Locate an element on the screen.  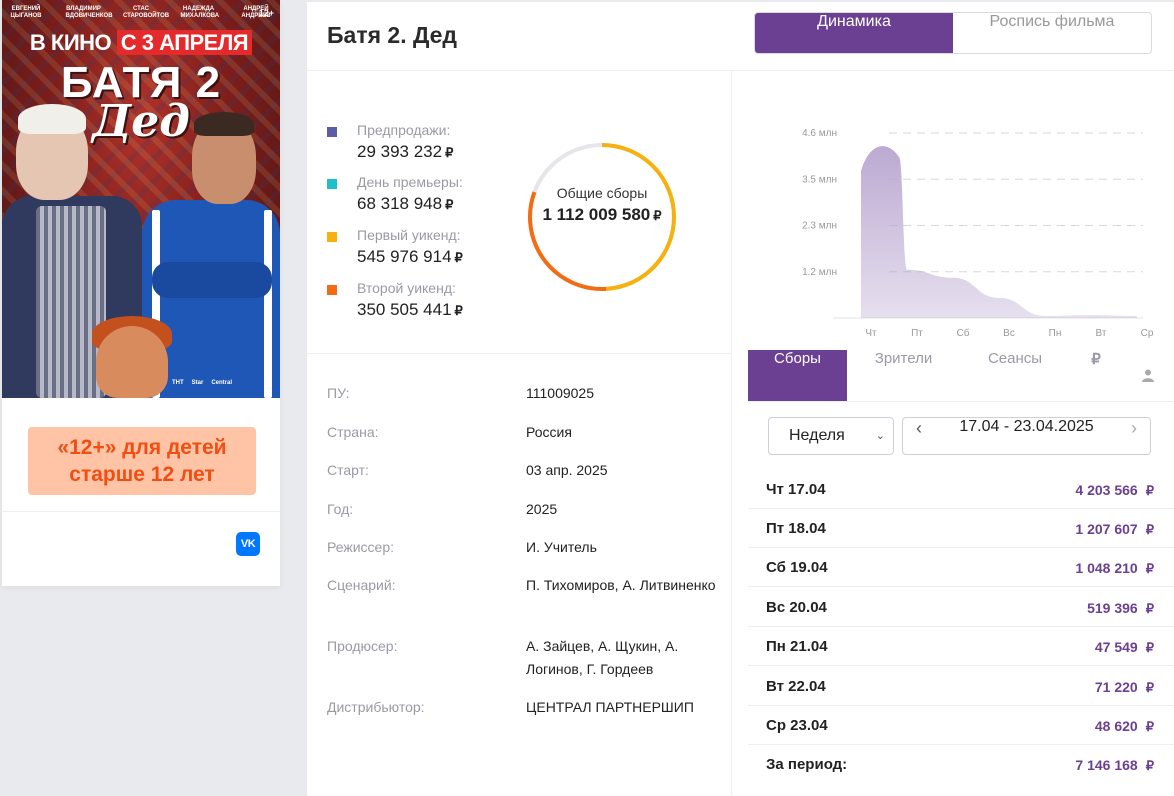
day-gross: 48 620 ₽ is located at coordinates (1124, 726).